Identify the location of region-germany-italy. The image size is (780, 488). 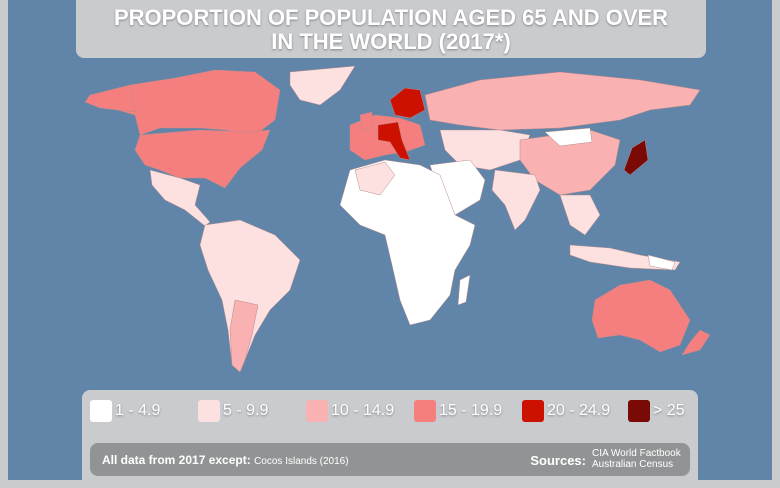
(394, 141).